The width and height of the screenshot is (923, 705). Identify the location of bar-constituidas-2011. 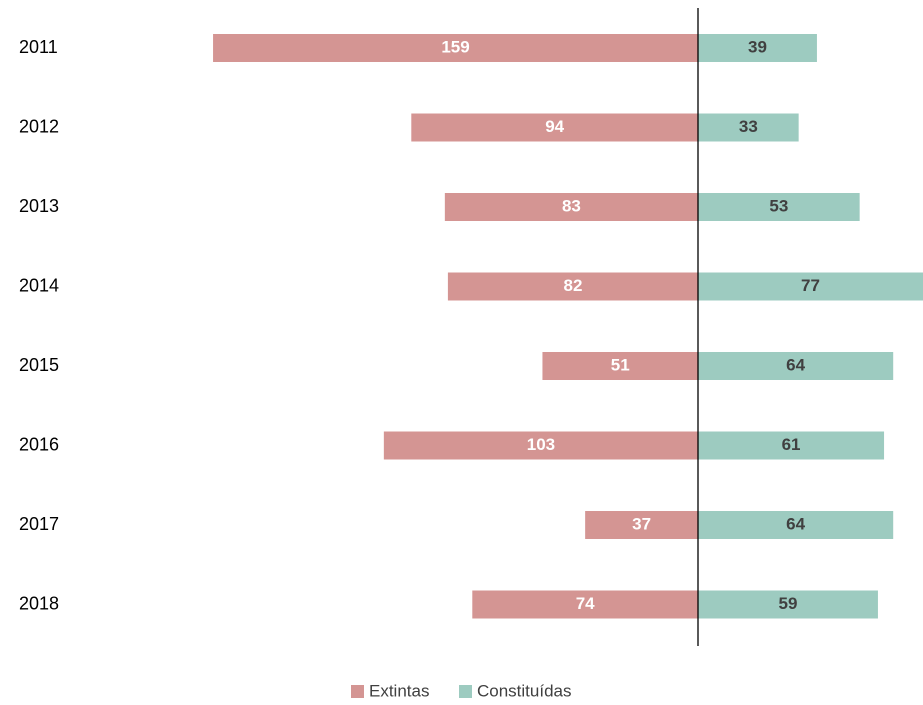
(757, 48).